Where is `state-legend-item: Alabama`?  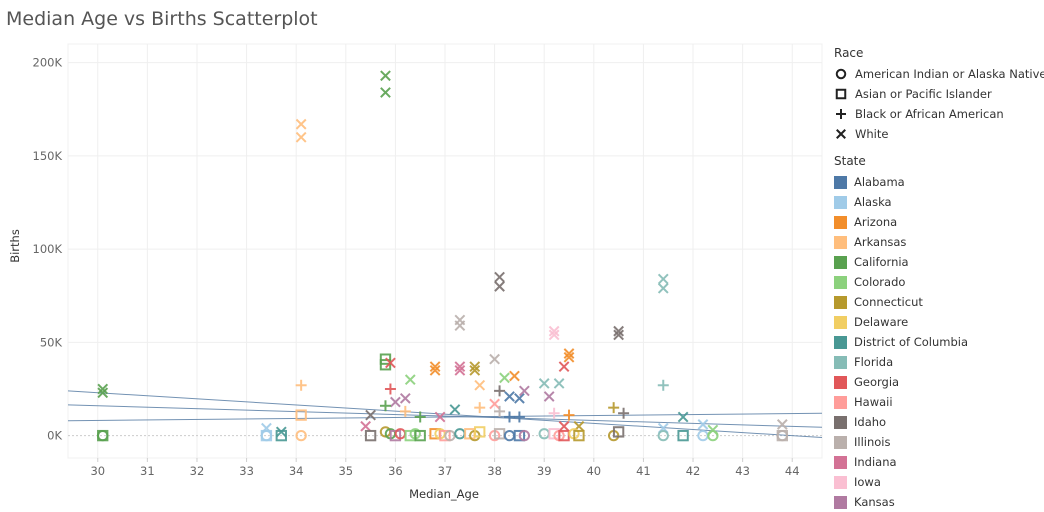
state-legend-item: Alabama is located at coordinates (901, 182).